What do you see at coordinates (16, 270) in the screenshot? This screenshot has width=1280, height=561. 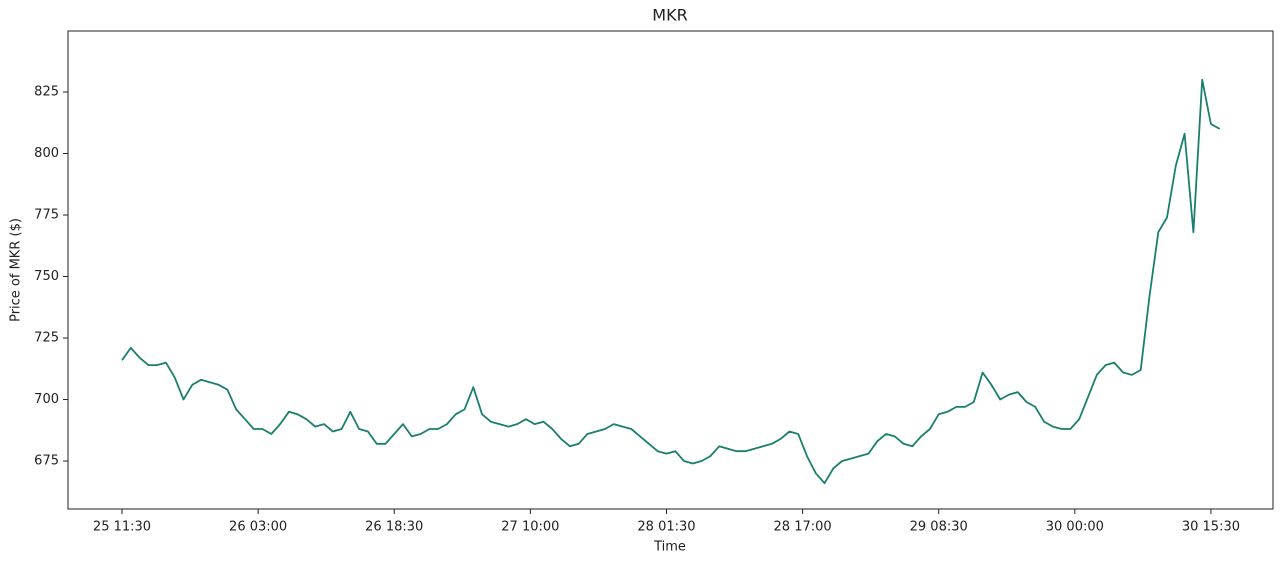 I see `y-axis-label: Price of MKR ($)` at bounding box center [16, 270].